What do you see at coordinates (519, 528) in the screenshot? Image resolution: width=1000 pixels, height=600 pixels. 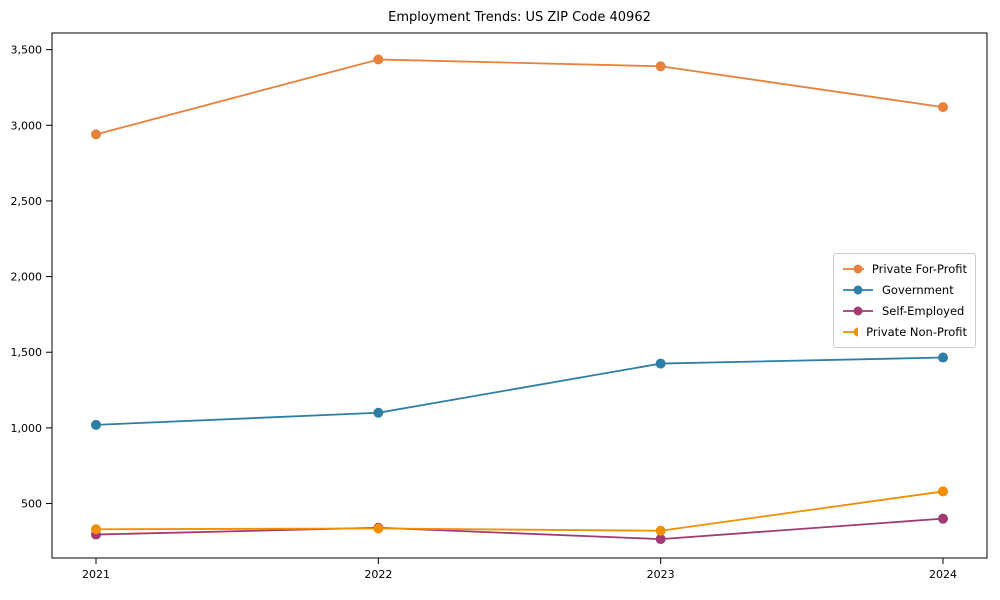 I see `series-line-self-employed` at bounding box center [519, 528].